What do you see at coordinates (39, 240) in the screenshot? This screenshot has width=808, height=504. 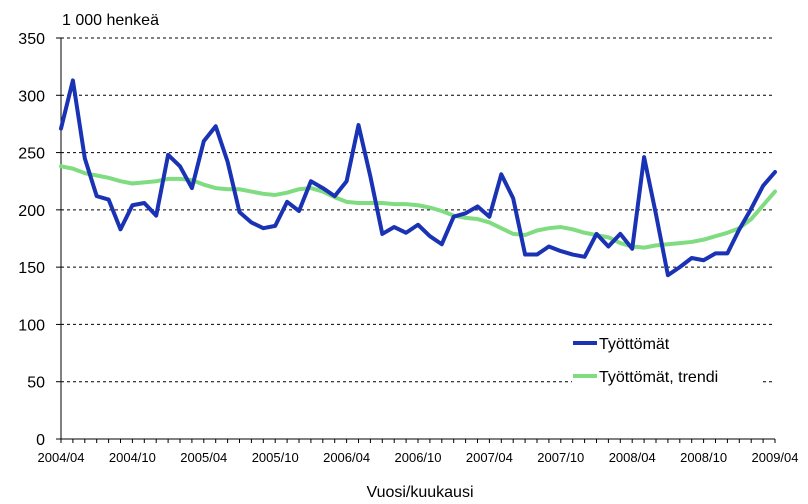 I see `y-axis-ticks: 0 50 100 150 200 250 300 350` at bounding box center [39, 240].